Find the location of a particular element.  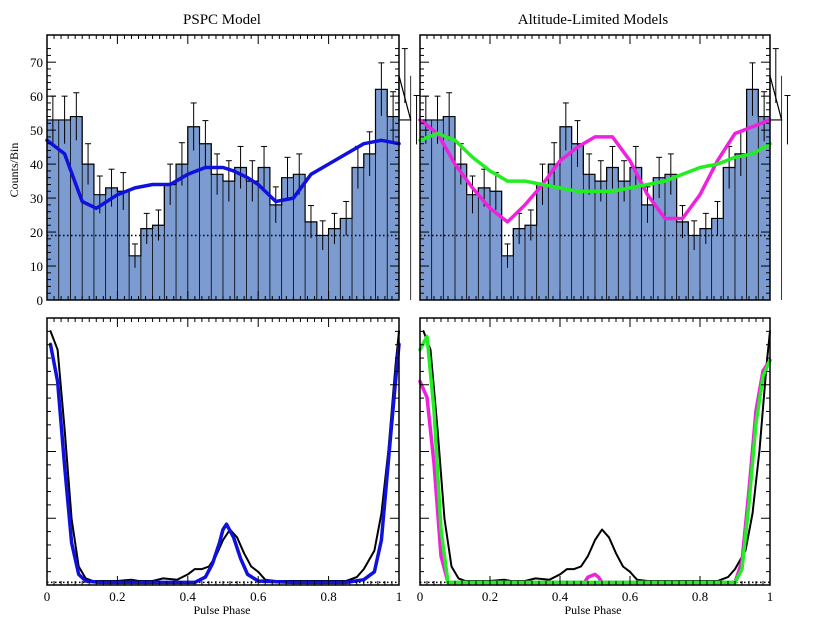

y-axis-label: Counts/Bin is located at coordinates (14, 170).